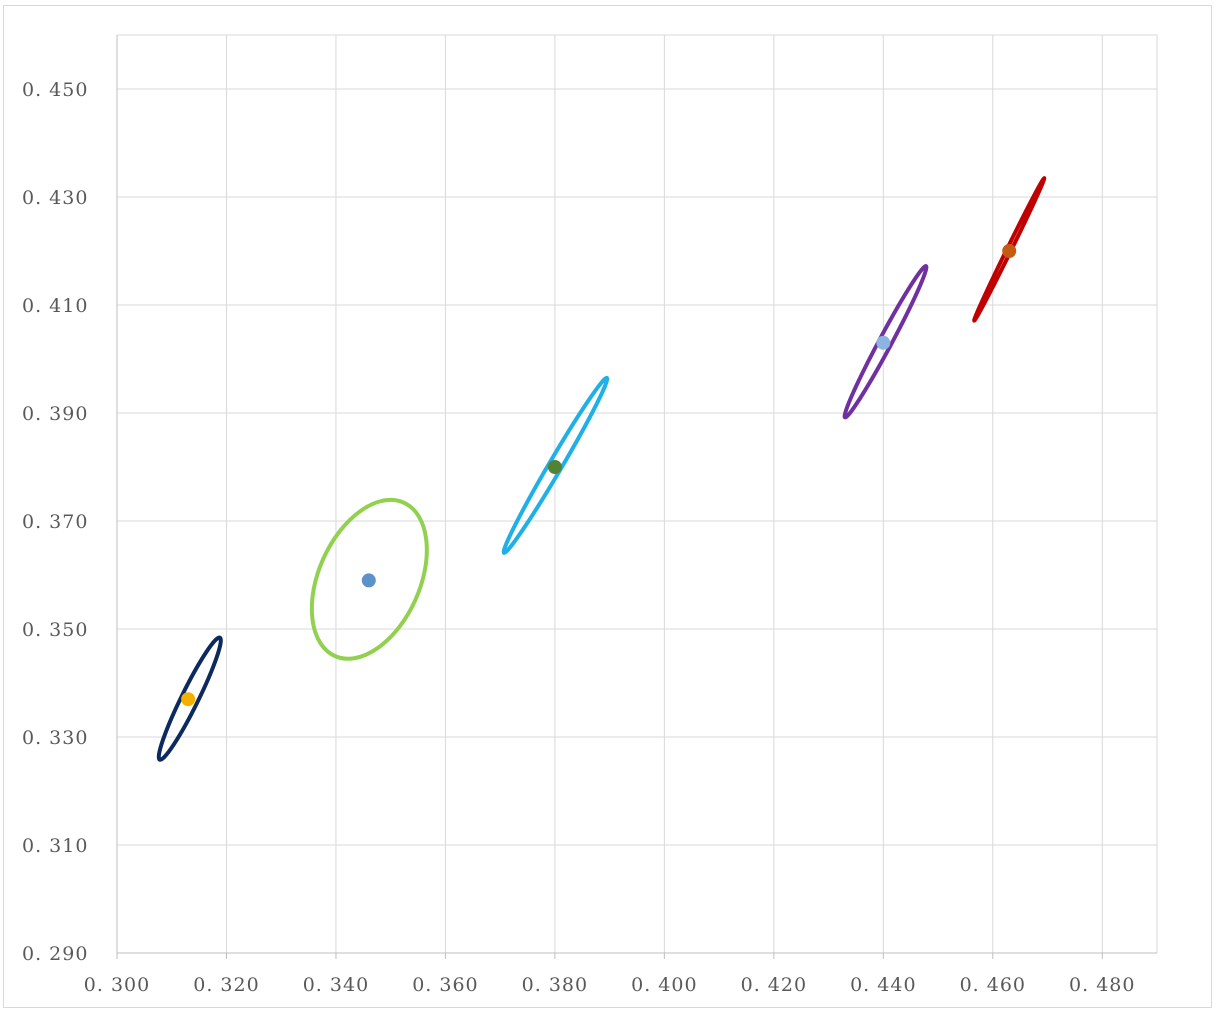 The width and height of the screenshot is (1218, 1012). What do you see at coordinates (55, 522) in the screenshot?
I see `y-tick-label: 0. 370` at bounding box center [55, 522].